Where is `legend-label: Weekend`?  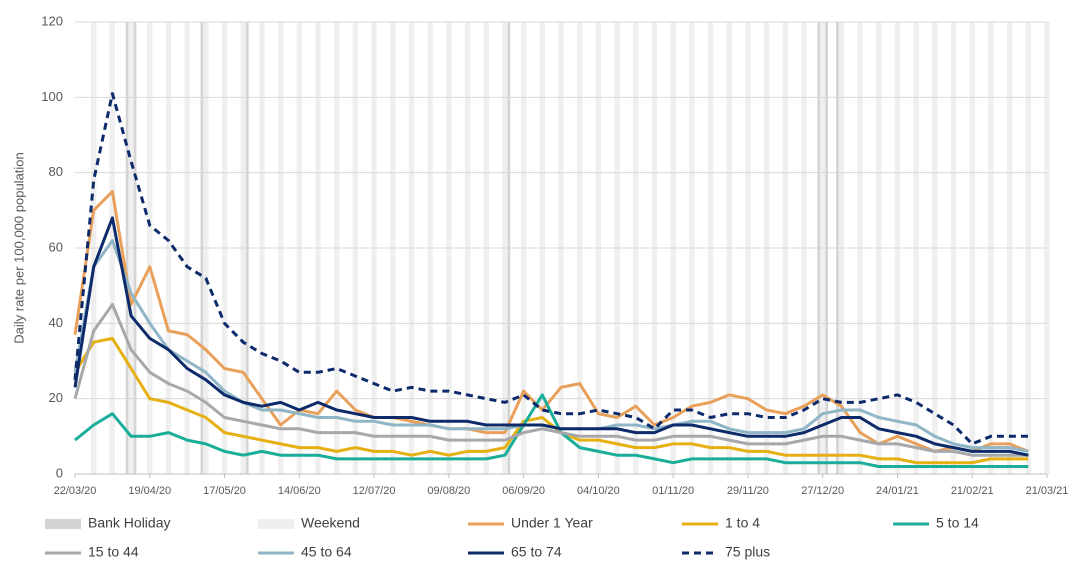 legend-label: Weekend is located at coordinates (330, 523).